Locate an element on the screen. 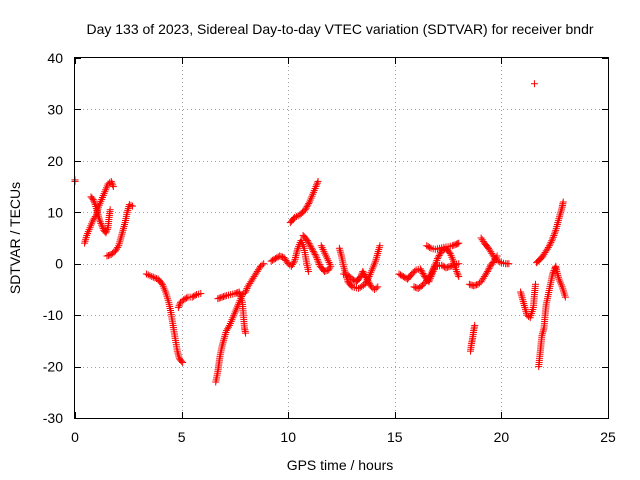 Image resolution: width=640 pixels, height=480 pixels. y-tick-label: -10 is located at coordinates (53, 315).